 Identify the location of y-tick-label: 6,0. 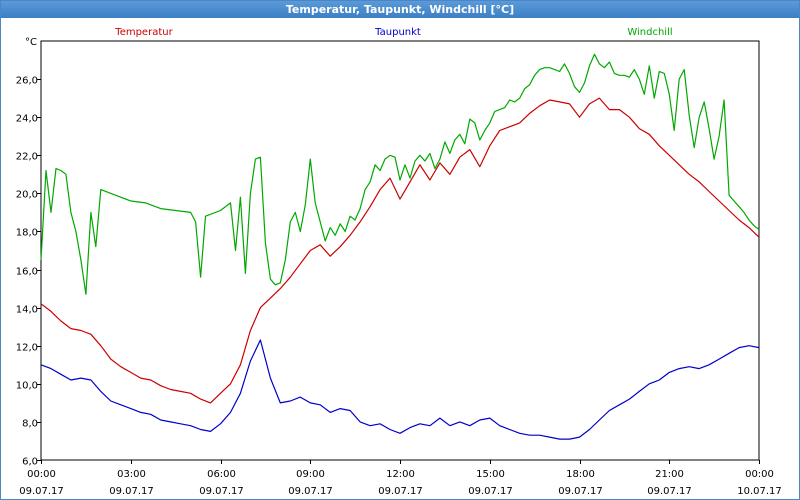
(30, 462).